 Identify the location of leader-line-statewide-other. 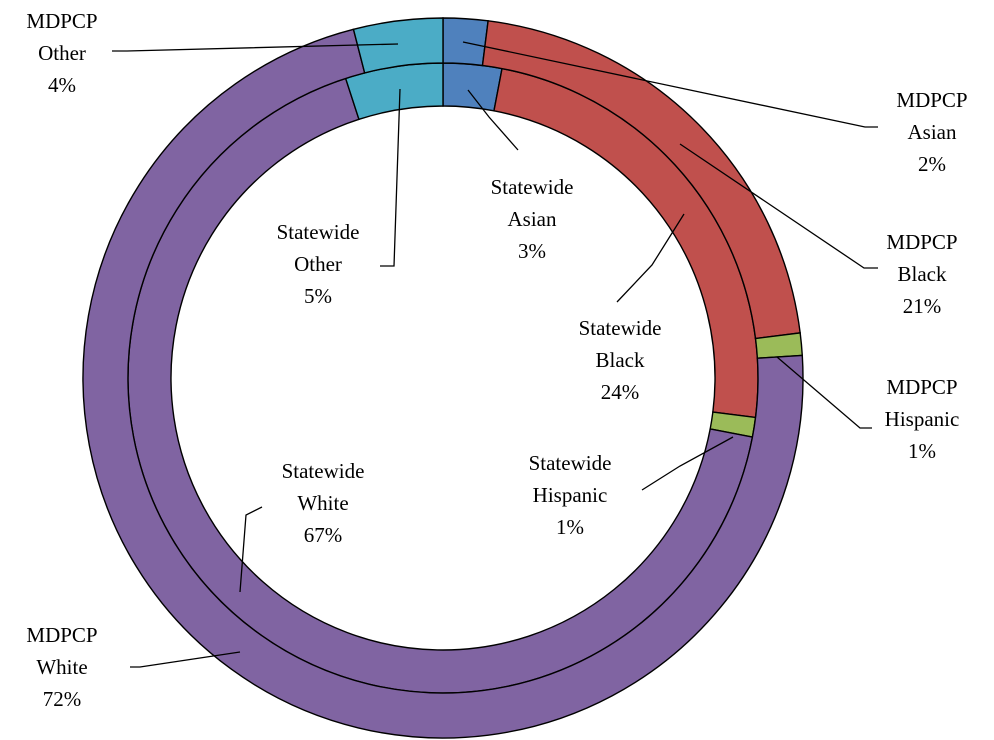
(390, 177).